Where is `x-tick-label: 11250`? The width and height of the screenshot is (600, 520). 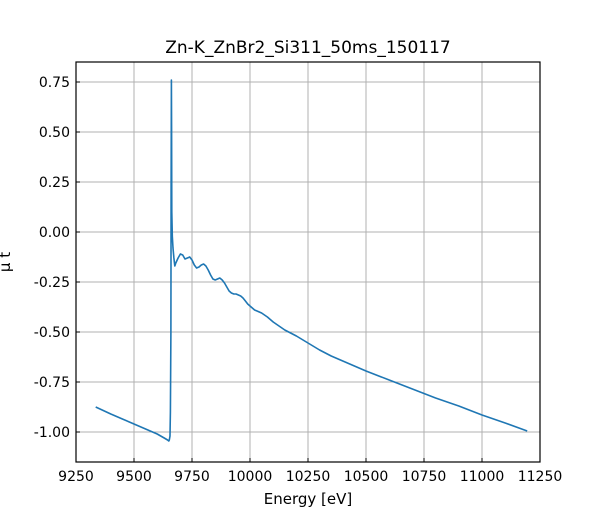
x-tick-label: 11250 is located at coordinates (540, 477).